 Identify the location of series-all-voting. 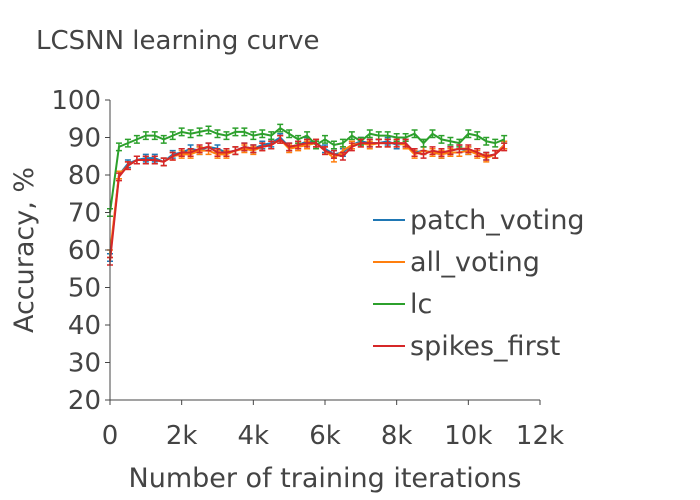
(307, 196).